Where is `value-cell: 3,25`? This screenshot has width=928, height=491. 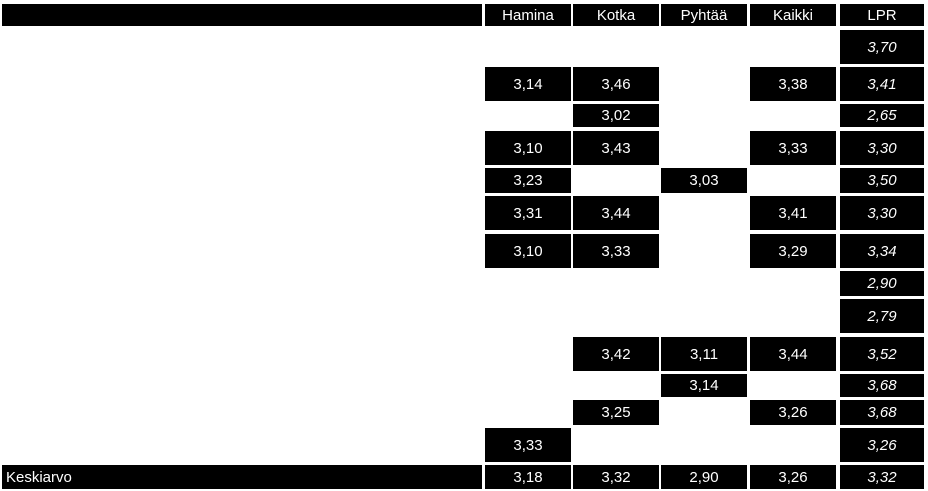 value-cell: 3,25 is located at coordinates (616, 412).